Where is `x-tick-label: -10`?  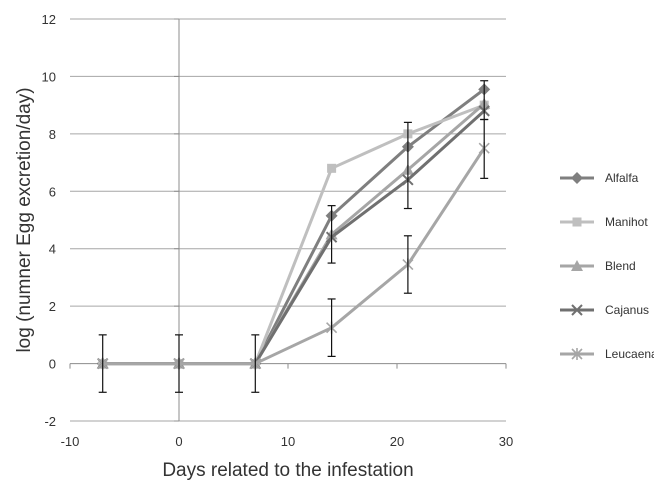
x-tick-label: -10 is located at coordinates (70, 441).